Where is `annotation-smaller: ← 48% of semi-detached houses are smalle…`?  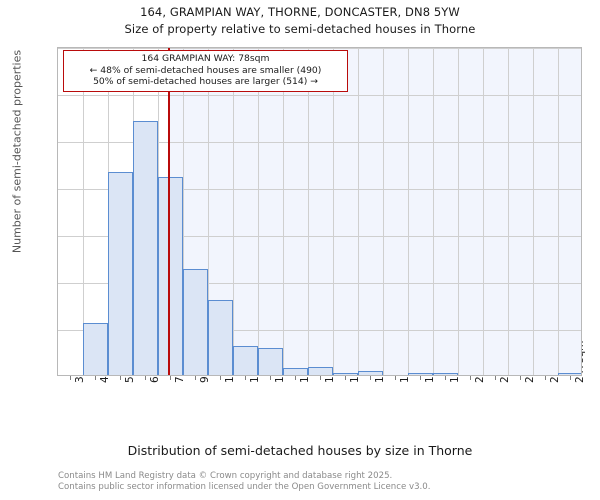 annotation-smaller: ← 48% of semi-detached houses are smalle… is located at coordinates (205, 70).